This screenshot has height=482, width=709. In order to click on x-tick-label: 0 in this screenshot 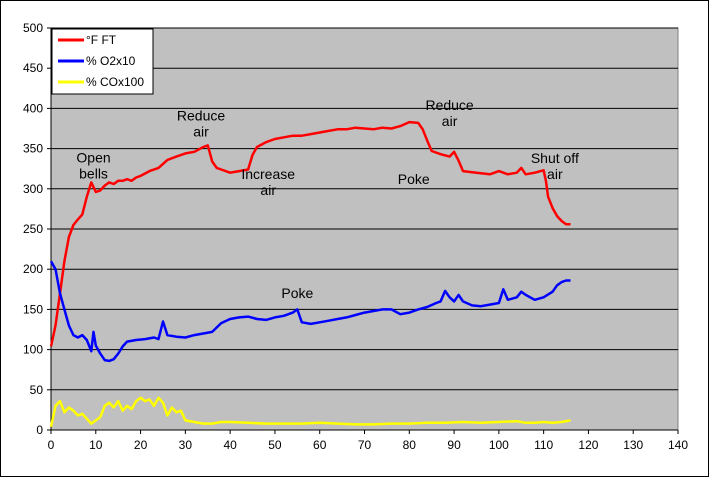, I will do `click(51, 445)`.